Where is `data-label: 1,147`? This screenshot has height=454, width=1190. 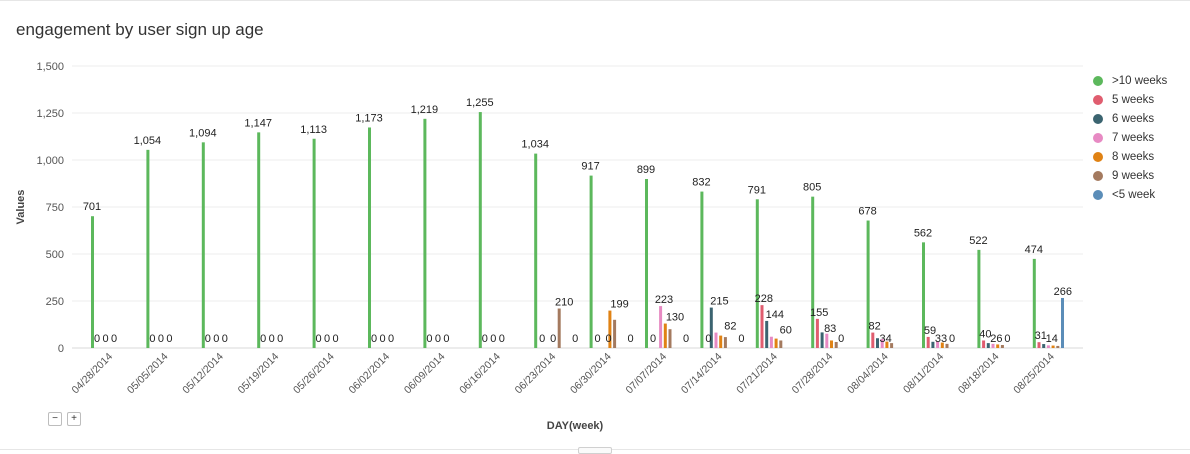 data-label: 1,147 is located at coordinates (258, 123).